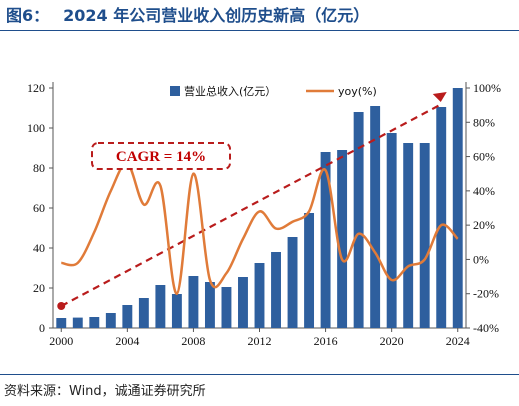 This screenshot has height=406, width=519. Describe the element at coordinates (36, 88) in the screenshot. I see `left-tick-label: 120` at that location.